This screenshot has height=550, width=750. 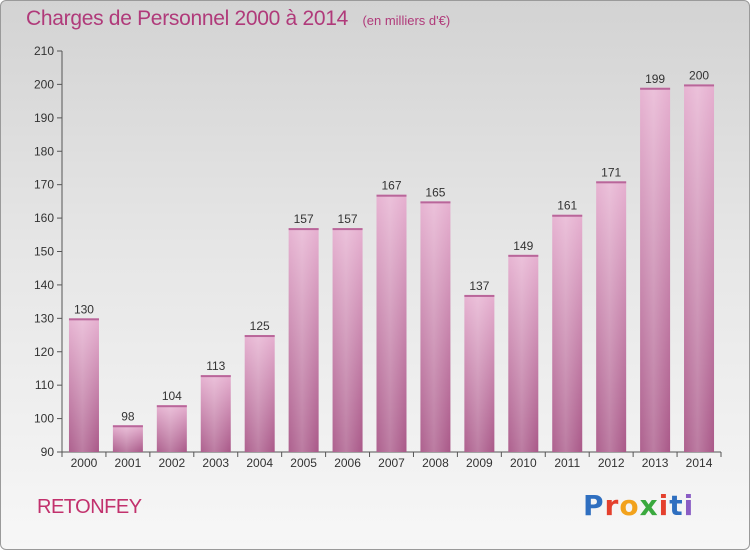 What do you see at coordinates (44, 118) in the screenshot?
I see `y-tick-label: 190` at bounding box center [44, 118].